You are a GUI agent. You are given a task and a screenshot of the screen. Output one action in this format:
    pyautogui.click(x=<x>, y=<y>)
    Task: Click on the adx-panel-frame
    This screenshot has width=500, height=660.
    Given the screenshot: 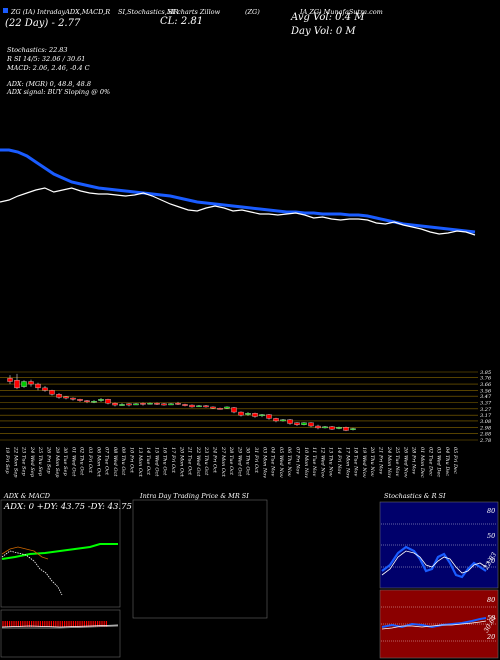 What is the action you would take?
    pyautogui.click(x=60, y=553)
    